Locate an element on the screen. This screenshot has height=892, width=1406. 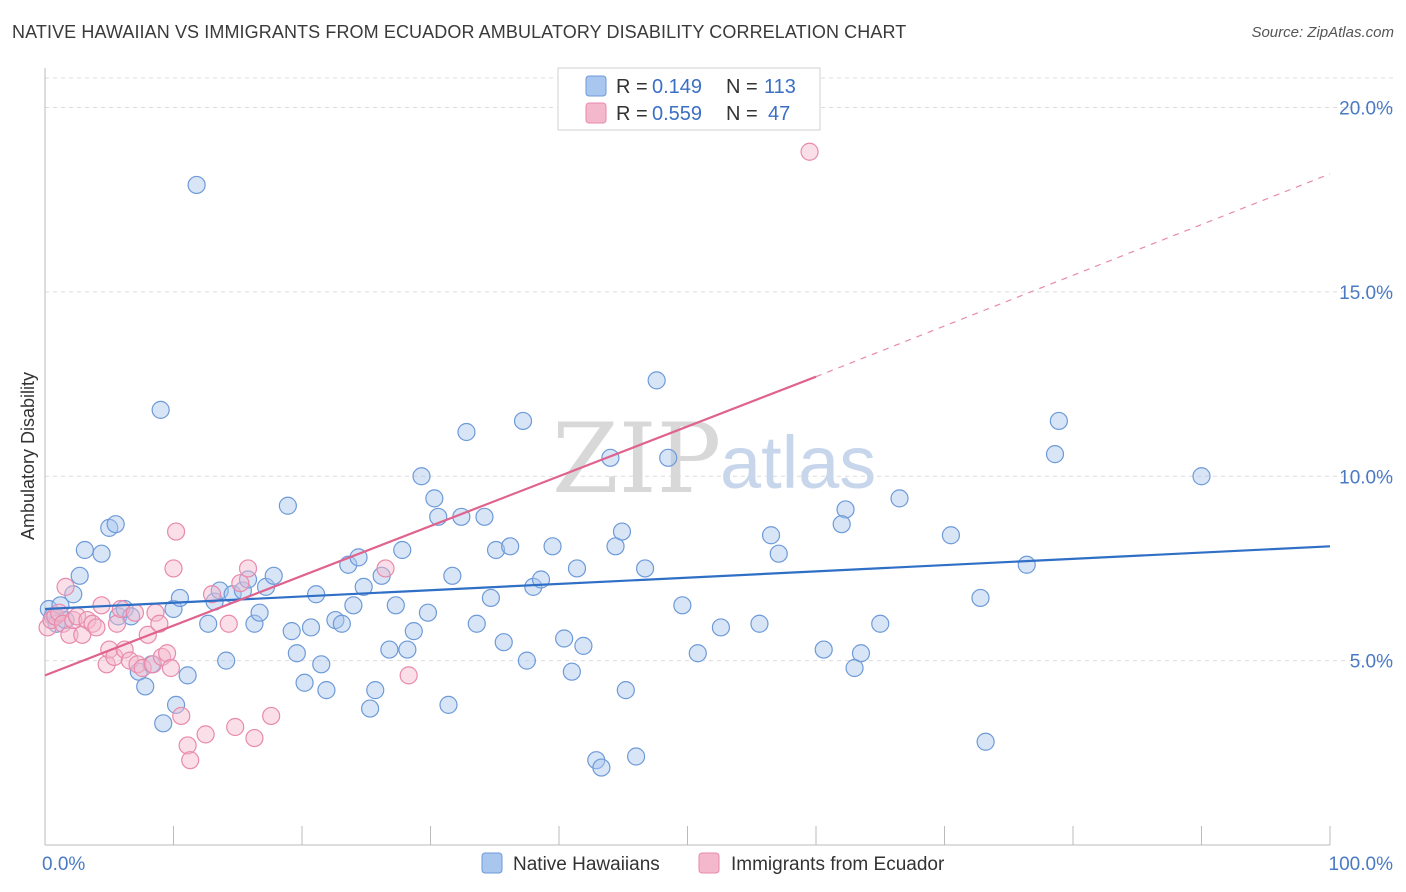
legend-r-label-blue: R = is located at coordinates (632, 87).